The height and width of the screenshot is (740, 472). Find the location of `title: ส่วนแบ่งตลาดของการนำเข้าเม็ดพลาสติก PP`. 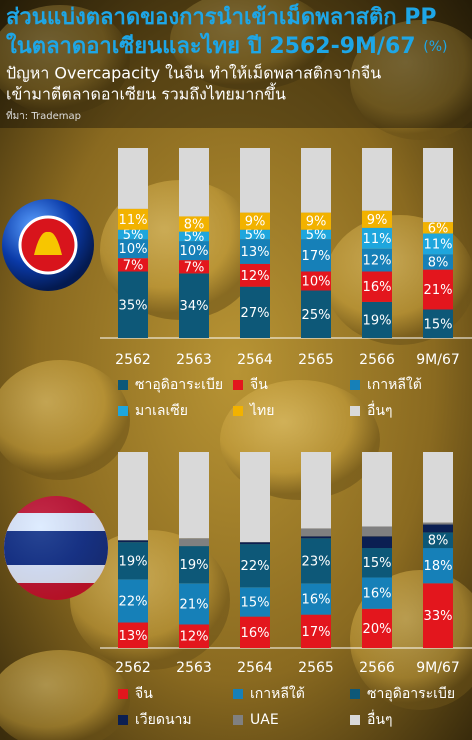

title: ส่วนแบ่งตลาดของการนำเข้าเม็ดพลาสติก PP is located at coordinates (221, 16).